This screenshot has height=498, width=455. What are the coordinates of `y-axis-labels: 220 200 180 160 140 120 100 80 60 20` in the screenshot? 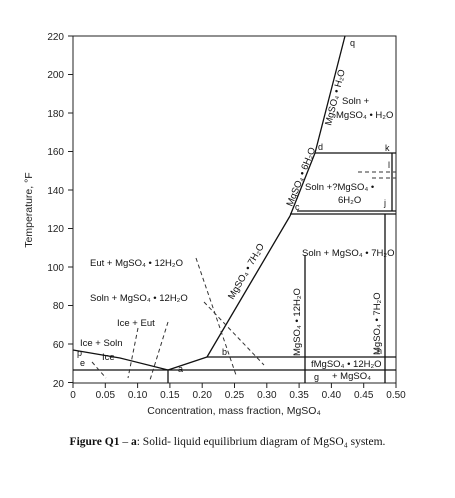 It's located at (55, 211).